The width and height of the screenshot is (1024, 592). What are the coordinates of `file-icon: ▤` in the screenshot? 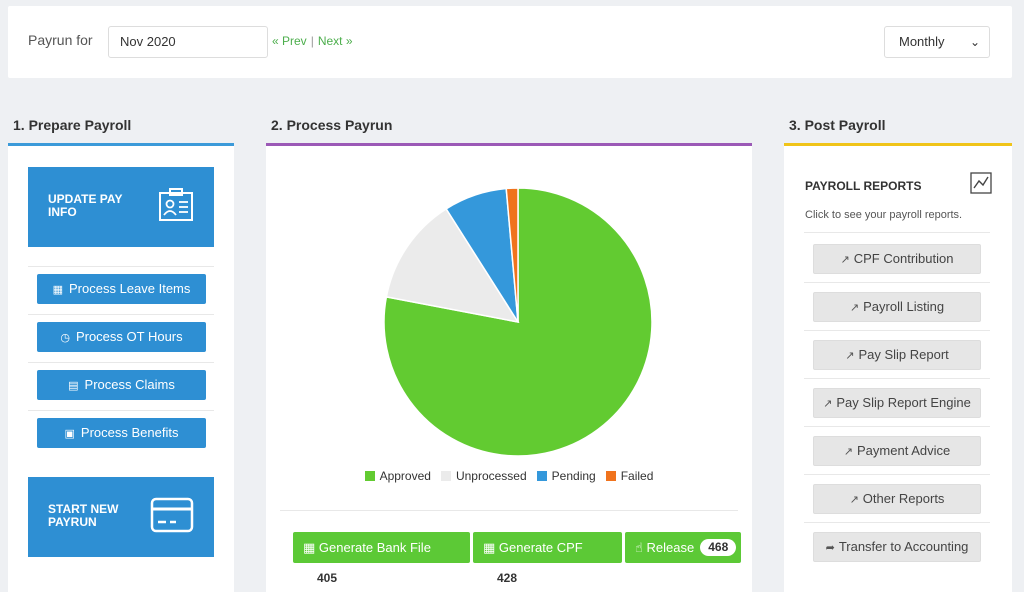 It's located at (73, 386).